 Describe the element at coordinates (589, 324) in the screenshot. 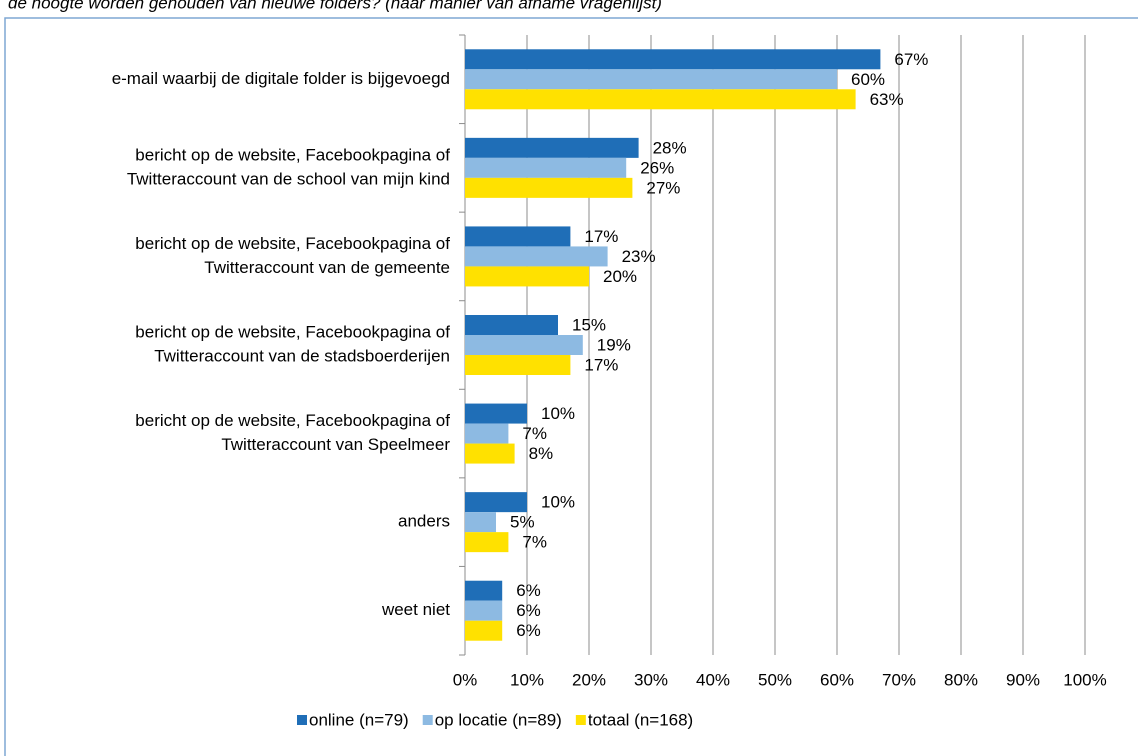

I see `data-label: 15%` at that location.